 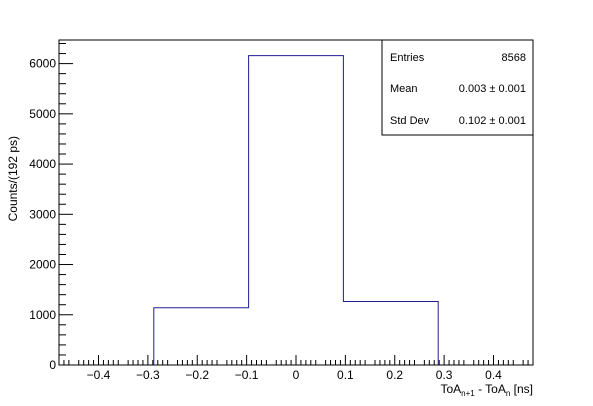 What do you see at coordinates (490, 389) in the screenshot?
I see `x-axis-label-mid: - ToA` at bounding box center [490, 389].